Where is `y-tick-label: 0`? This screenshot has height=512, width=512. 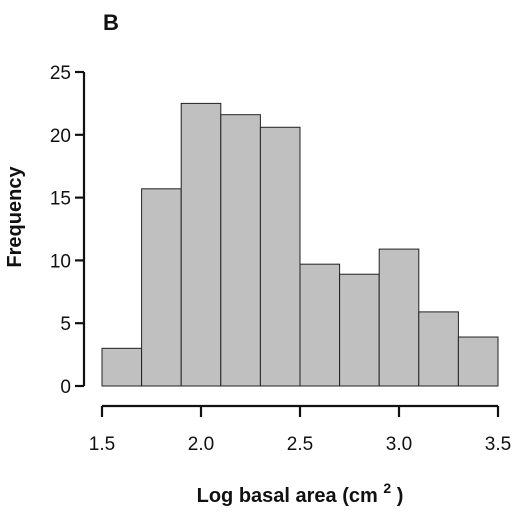 y-tick-label: 0 is located at coordinates (65, 387).